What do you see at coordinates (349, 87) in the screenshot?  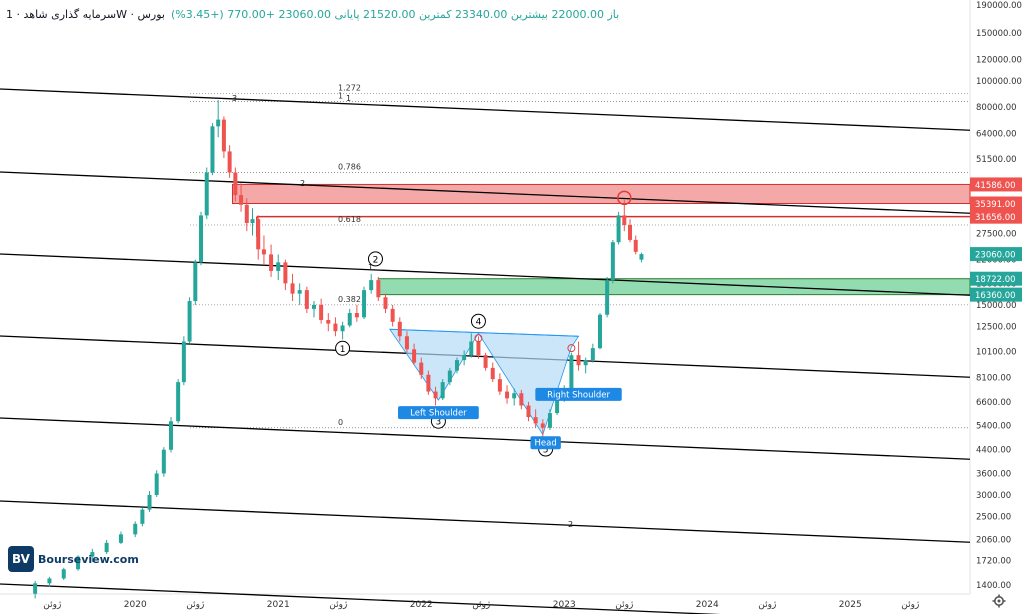 I see `fib-level-label: 1.272` at bounding box center [349, 87].